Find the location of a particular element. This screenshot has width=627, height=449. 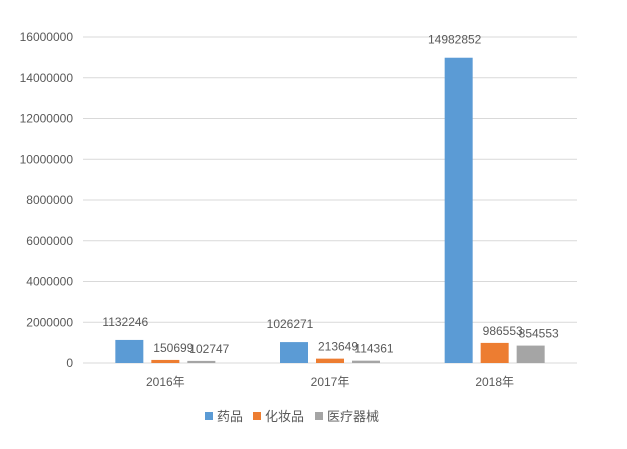

x-tick-label: 2016年 is located at coordinates (165, 382).